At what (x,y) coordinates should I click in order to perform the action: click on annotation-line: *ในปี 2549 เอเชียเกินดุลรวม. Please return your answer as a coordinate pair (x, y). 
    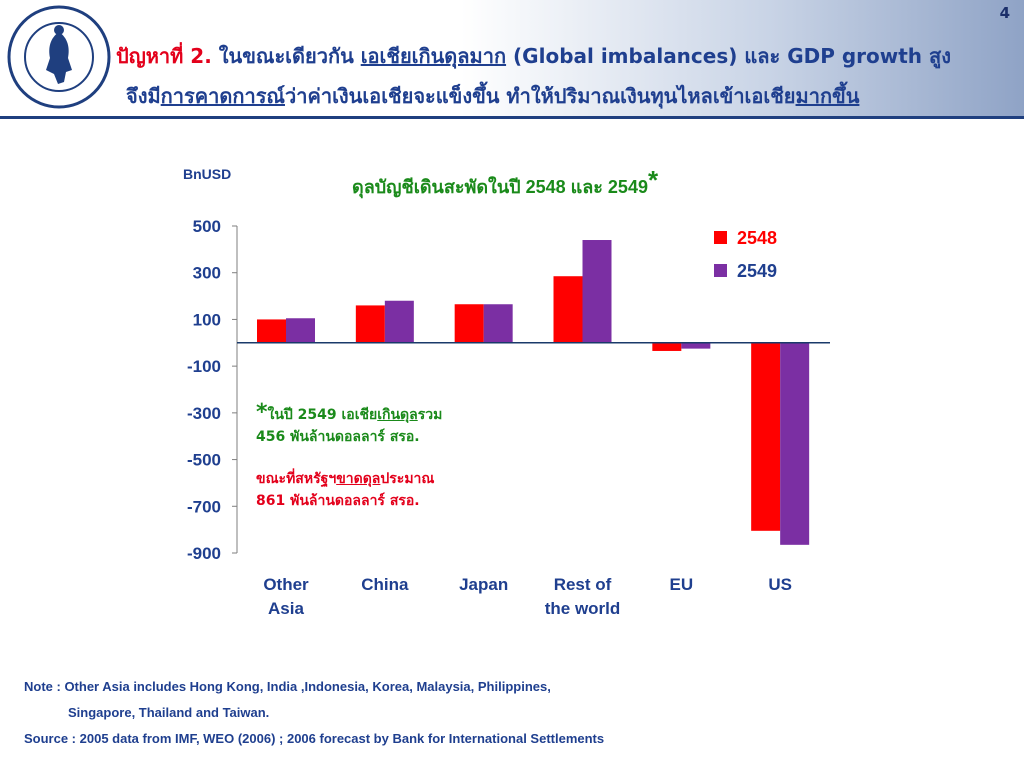
    Looking at the image, I should click on (349, 414).